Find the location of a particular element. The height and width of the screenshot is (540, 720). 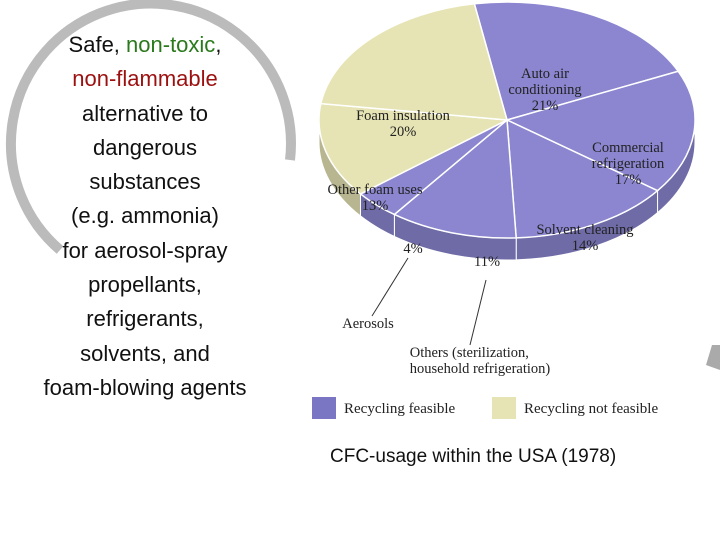

text-line: (e.g. ammonia) is located at coordinates (145, 216).